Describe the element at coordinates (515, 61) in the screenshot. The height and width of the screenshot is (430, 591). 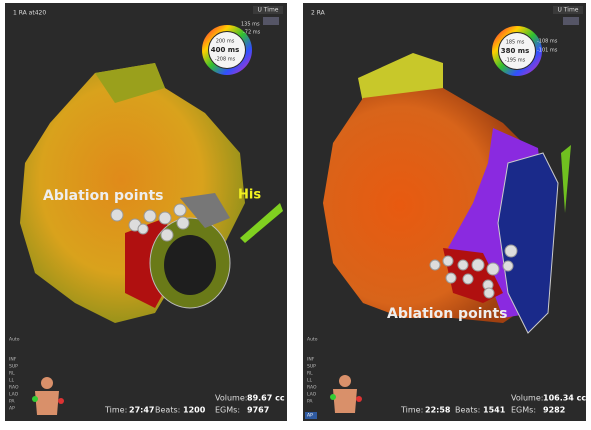
I see `scale-label: -195 ms` at that location.